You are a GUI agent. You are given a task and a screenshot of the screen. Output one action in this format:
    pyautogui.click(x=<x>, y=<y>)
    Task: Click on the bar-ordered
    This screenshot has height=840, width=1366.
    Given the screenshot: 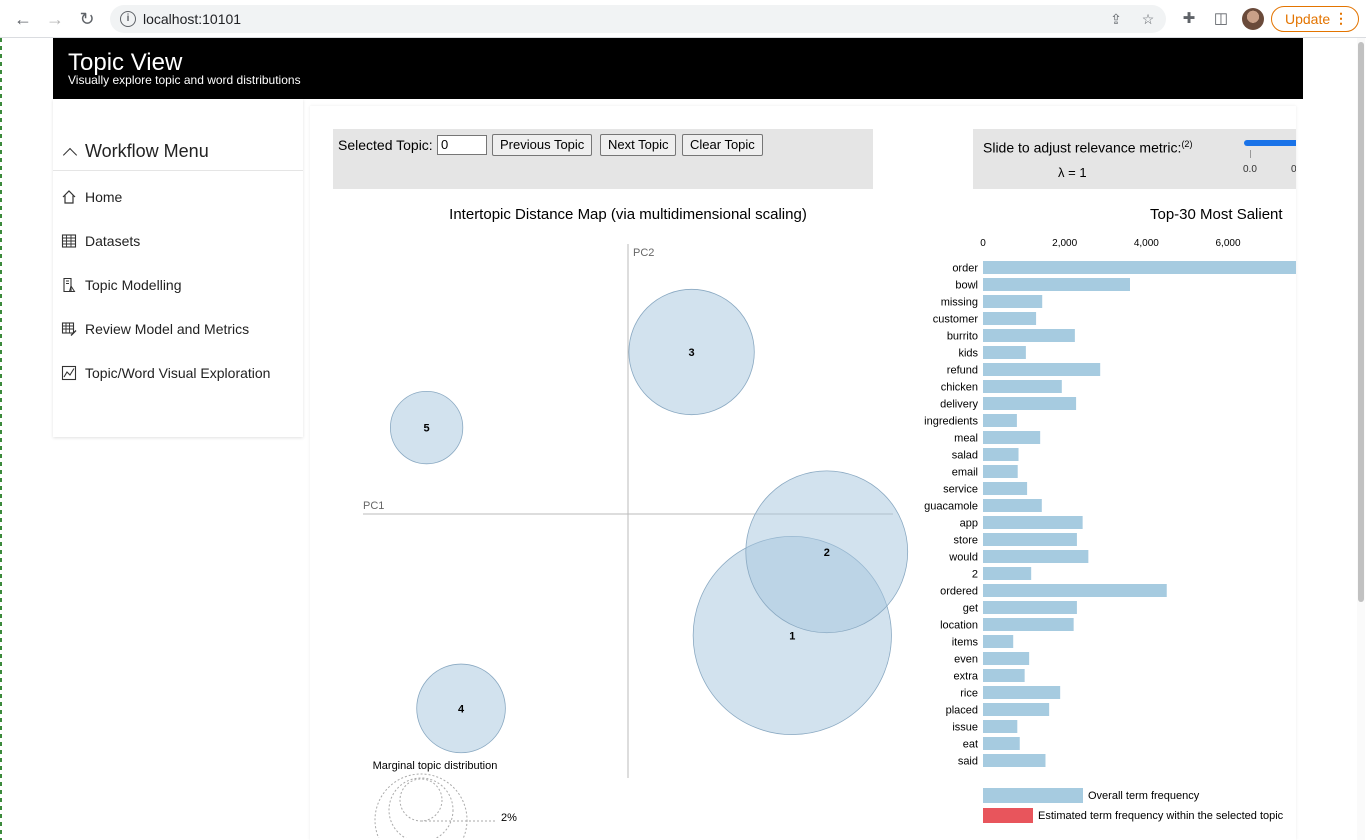 What is the action you would take?
    pyautogui.click(x=1075, y=590)
    